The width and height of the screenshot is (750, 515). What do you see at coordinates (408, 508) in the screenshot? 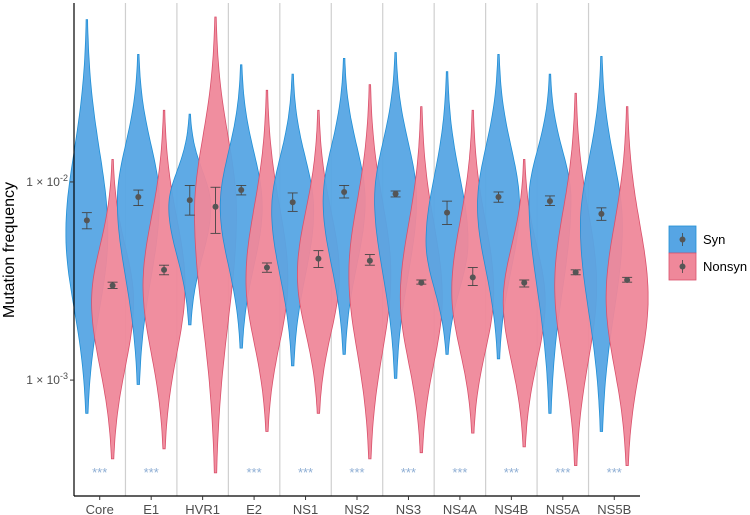
I see `x-tick-label: NS3` at bounding box center [408, 508].